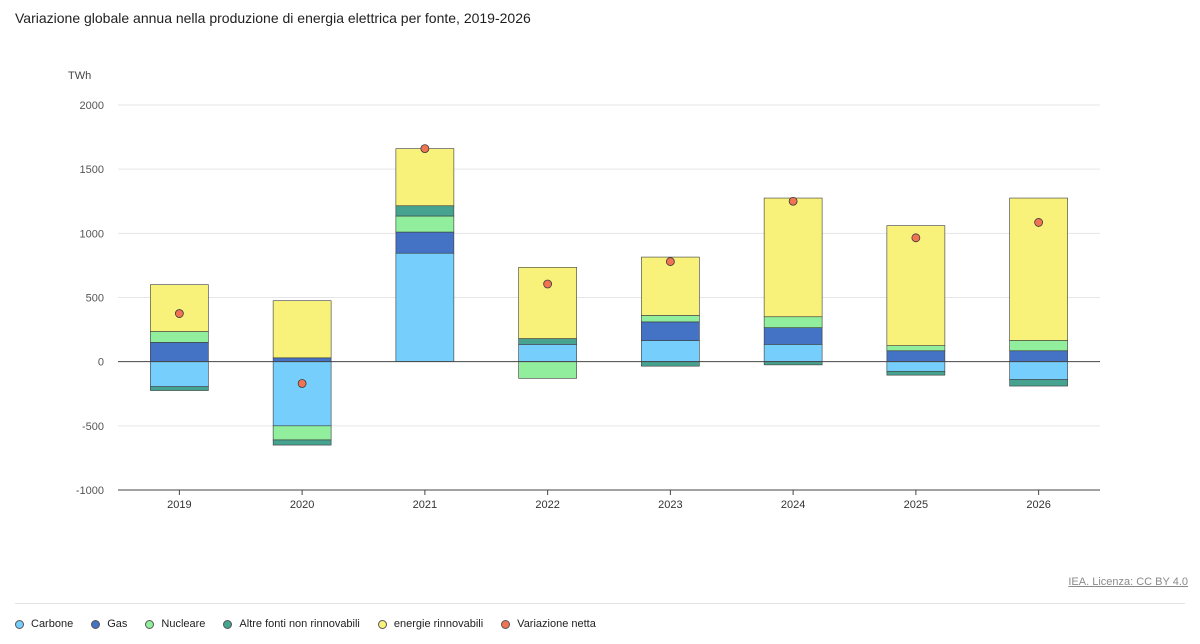 Image resolution: width=1200 pixels, height=644 pixels. I want to click on legend-divider, so click(600, 603).